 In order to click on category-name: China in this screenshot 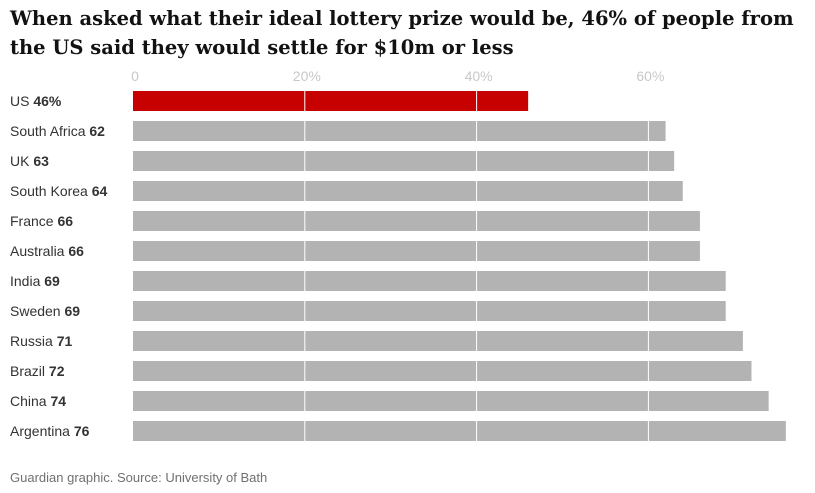, I will do `click(30, 401)`.